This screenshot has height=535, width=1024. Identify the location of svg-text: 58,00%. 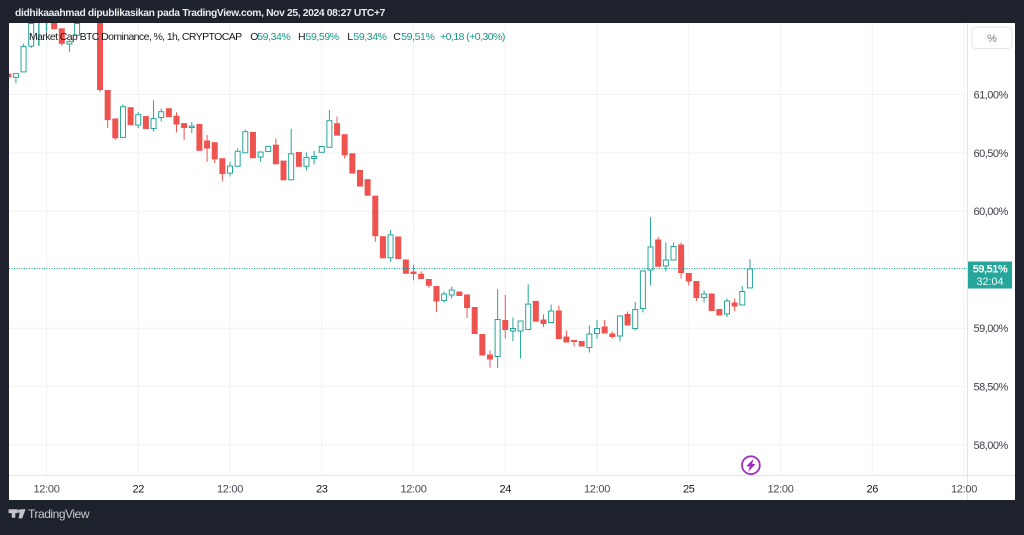
(990, 445).